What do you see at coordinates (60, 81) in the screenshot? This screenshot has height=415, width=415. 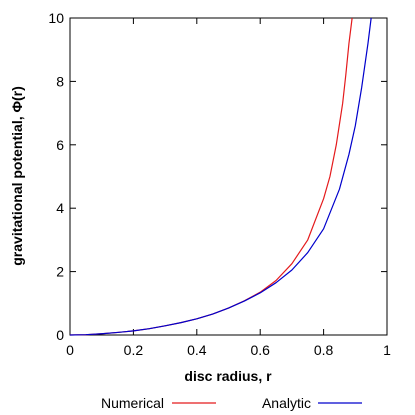 I see `y-tick-label: 8` at bounding box center [60, 81].